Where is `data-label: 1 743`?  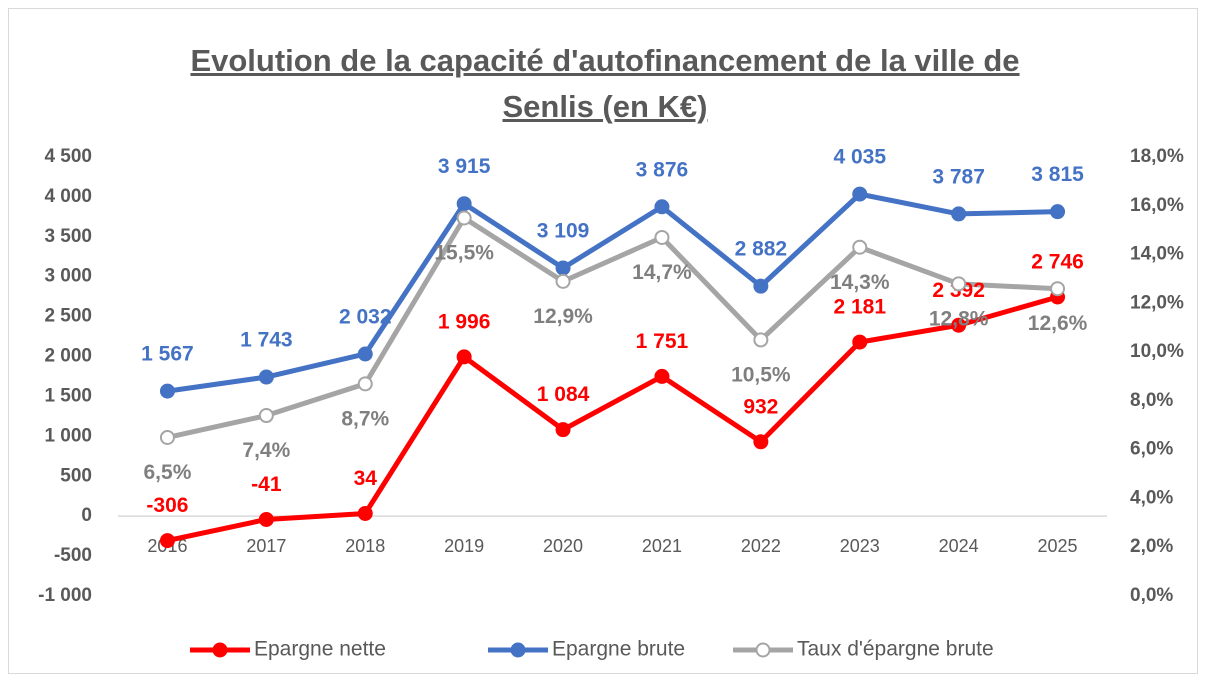 data-label: 1 743 is located at coordinates (266, 340).